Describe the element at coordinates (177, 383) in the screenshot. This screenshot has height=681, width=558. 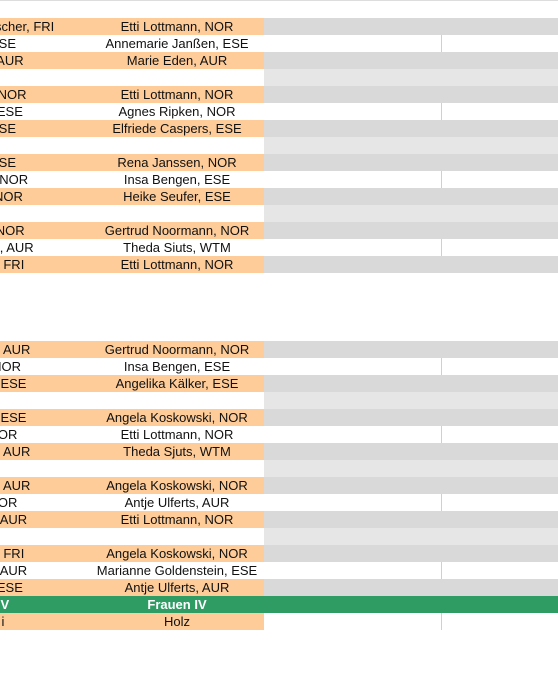
I see `cell: Angelika Kälker, ESE` at that location.